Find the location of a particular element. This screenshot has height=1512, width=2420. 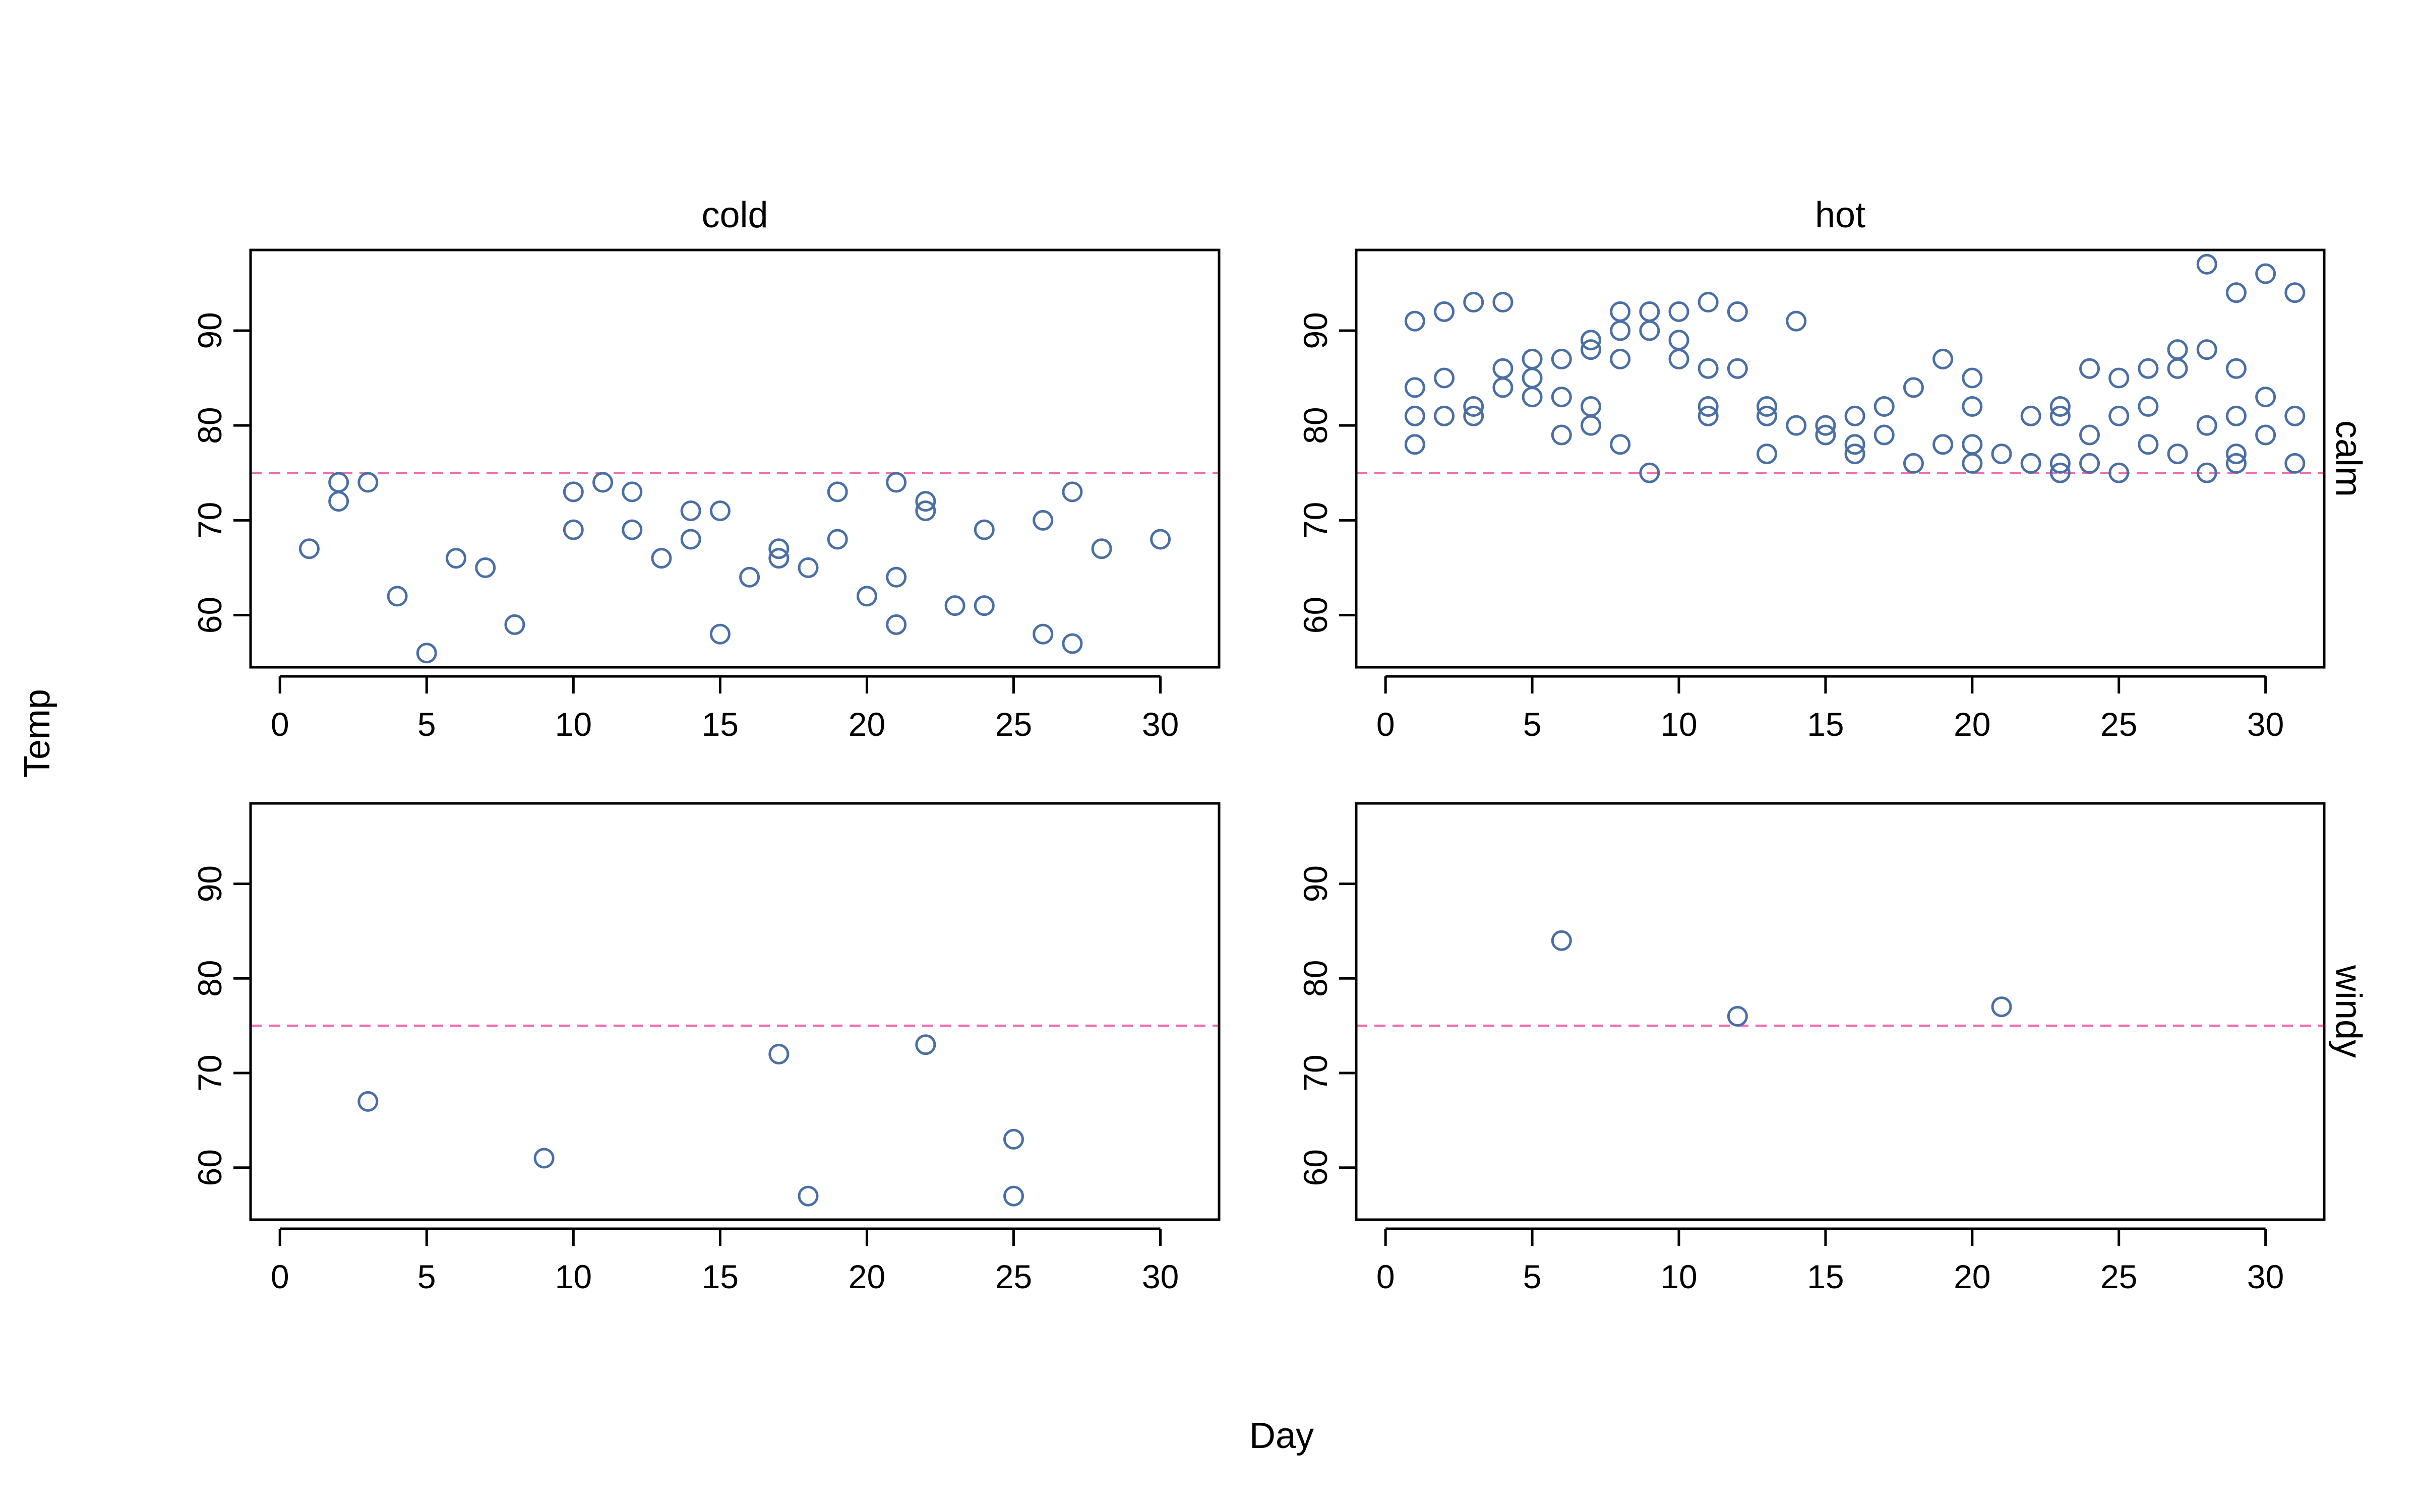

panel-hot-windy: 0 5 10 15 20 25 30 60 70 80 90 is located at coordinates (1811, 1049).